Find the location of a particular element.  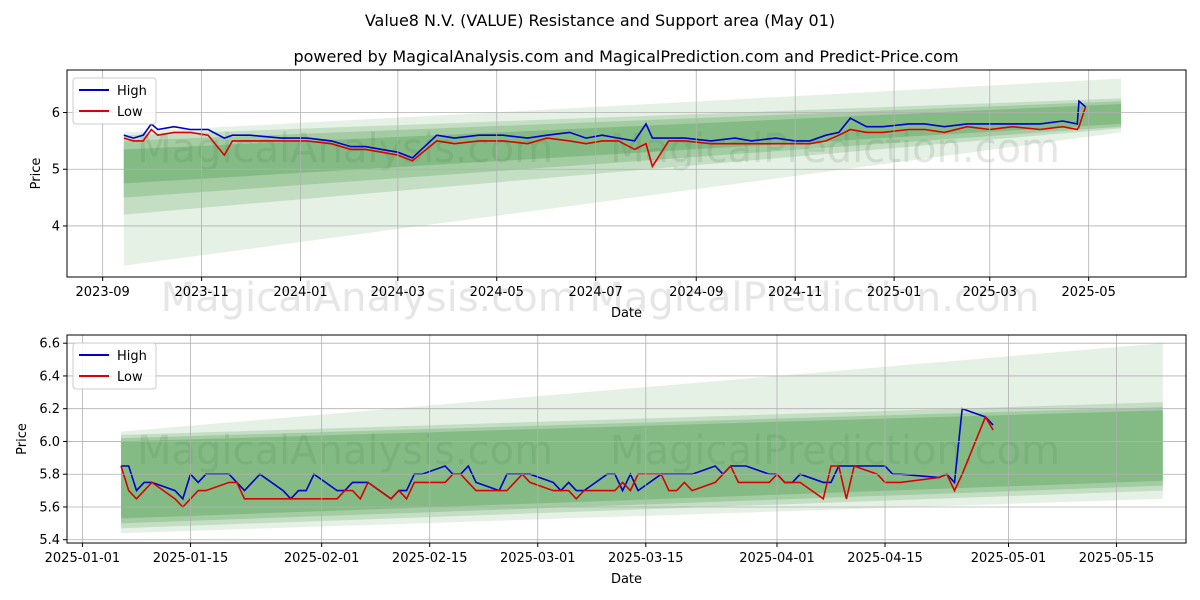

x-tick-label: 2025-05-01 is located at coordinates (1009, 558).